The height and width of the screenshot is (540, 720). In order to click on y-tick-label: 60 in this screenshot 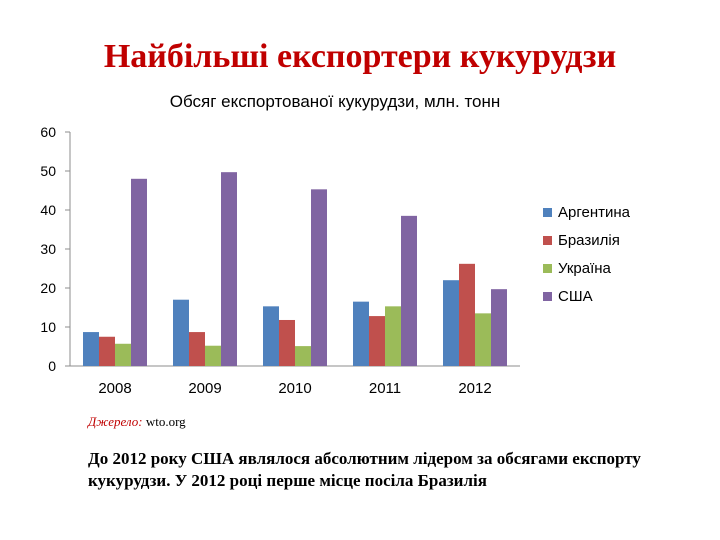, I will do `click(48, 132)`.